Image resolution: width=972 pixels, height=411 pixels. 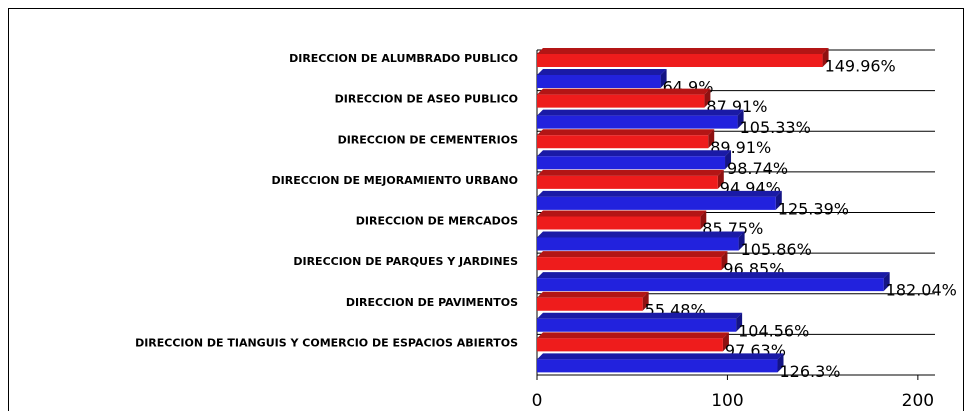 I want to click on category-label: DIRECCION DE ALUMBRADO PUBLICO, so click(x=403, y=58).